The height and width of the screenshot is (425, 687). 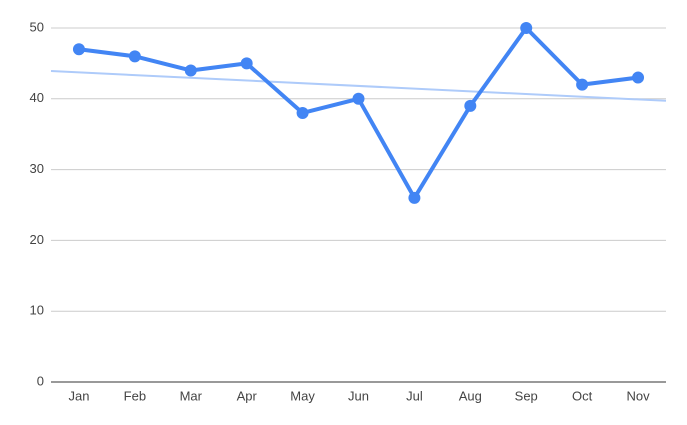 I want to click on y-tick-label: 10, so click(x=37, y=310).